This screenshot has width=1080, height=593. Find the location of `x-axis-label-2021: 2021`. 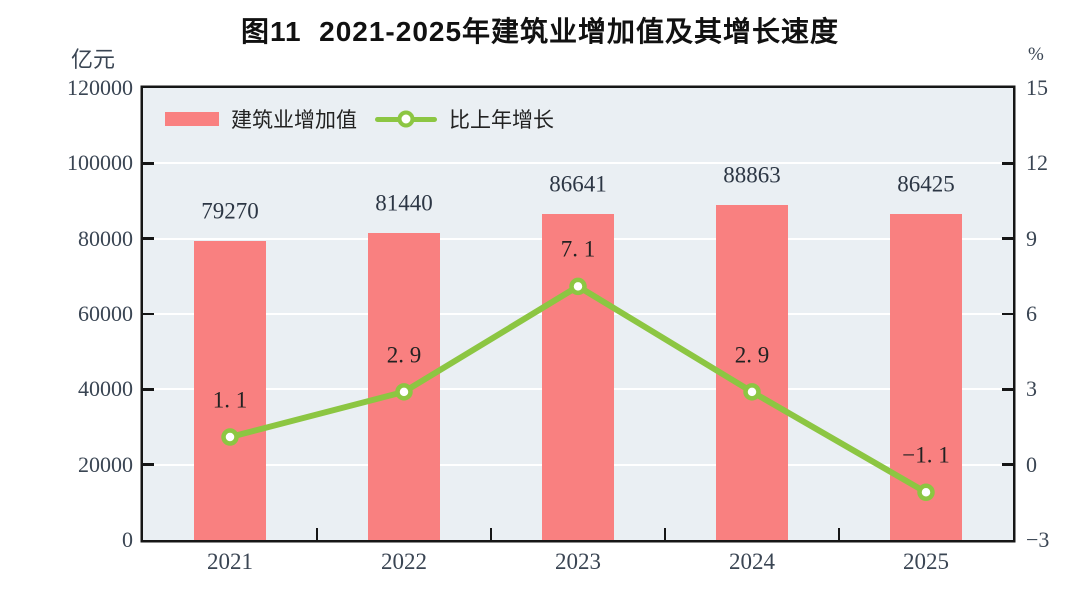

x-axis-label-2021: 2021 is located at coordinates (230, 561).